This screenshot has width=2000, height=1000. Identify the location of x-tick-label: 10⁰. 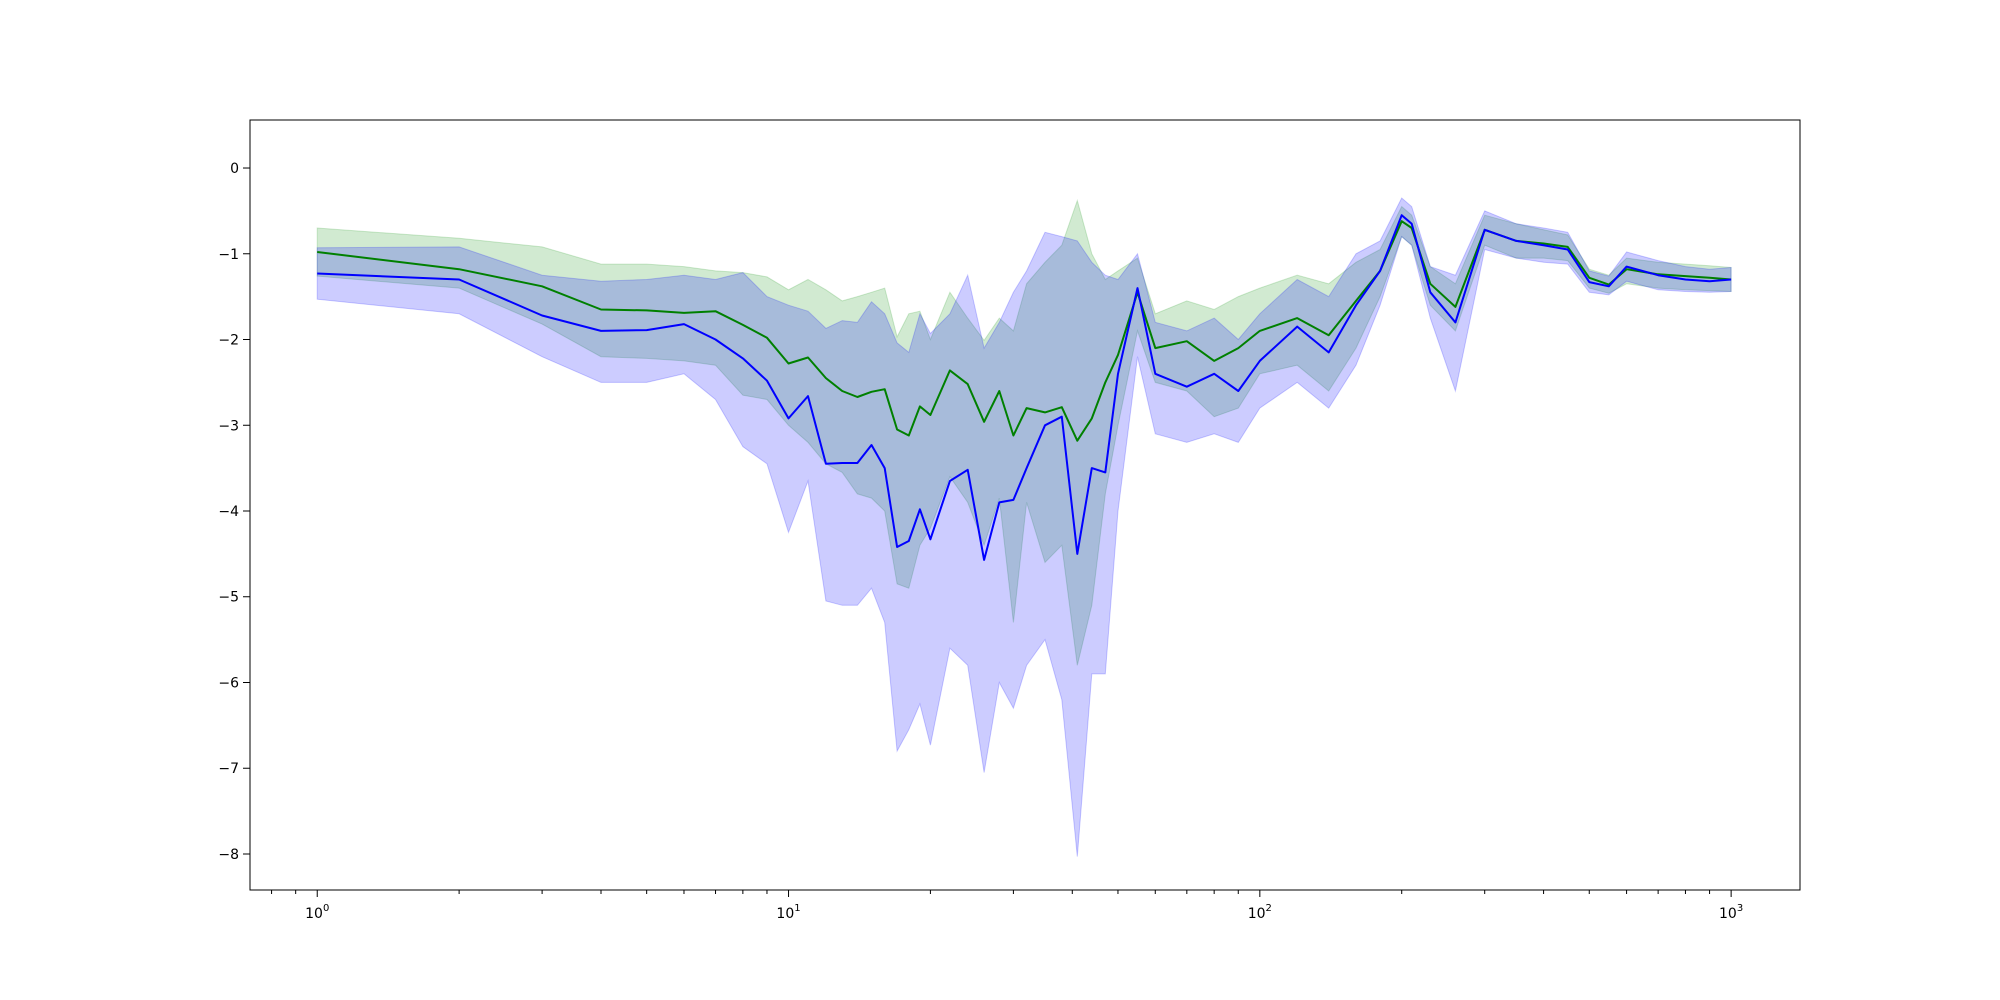
(317, 912).